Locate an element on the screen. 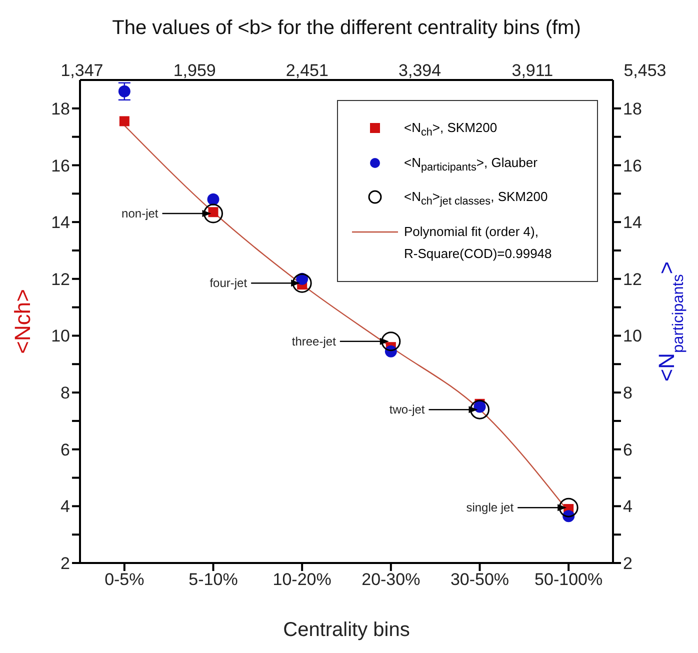 The height and width of the screenshot is (653, 698). y-tick-label: 16 is located at coordinates (60, 166).